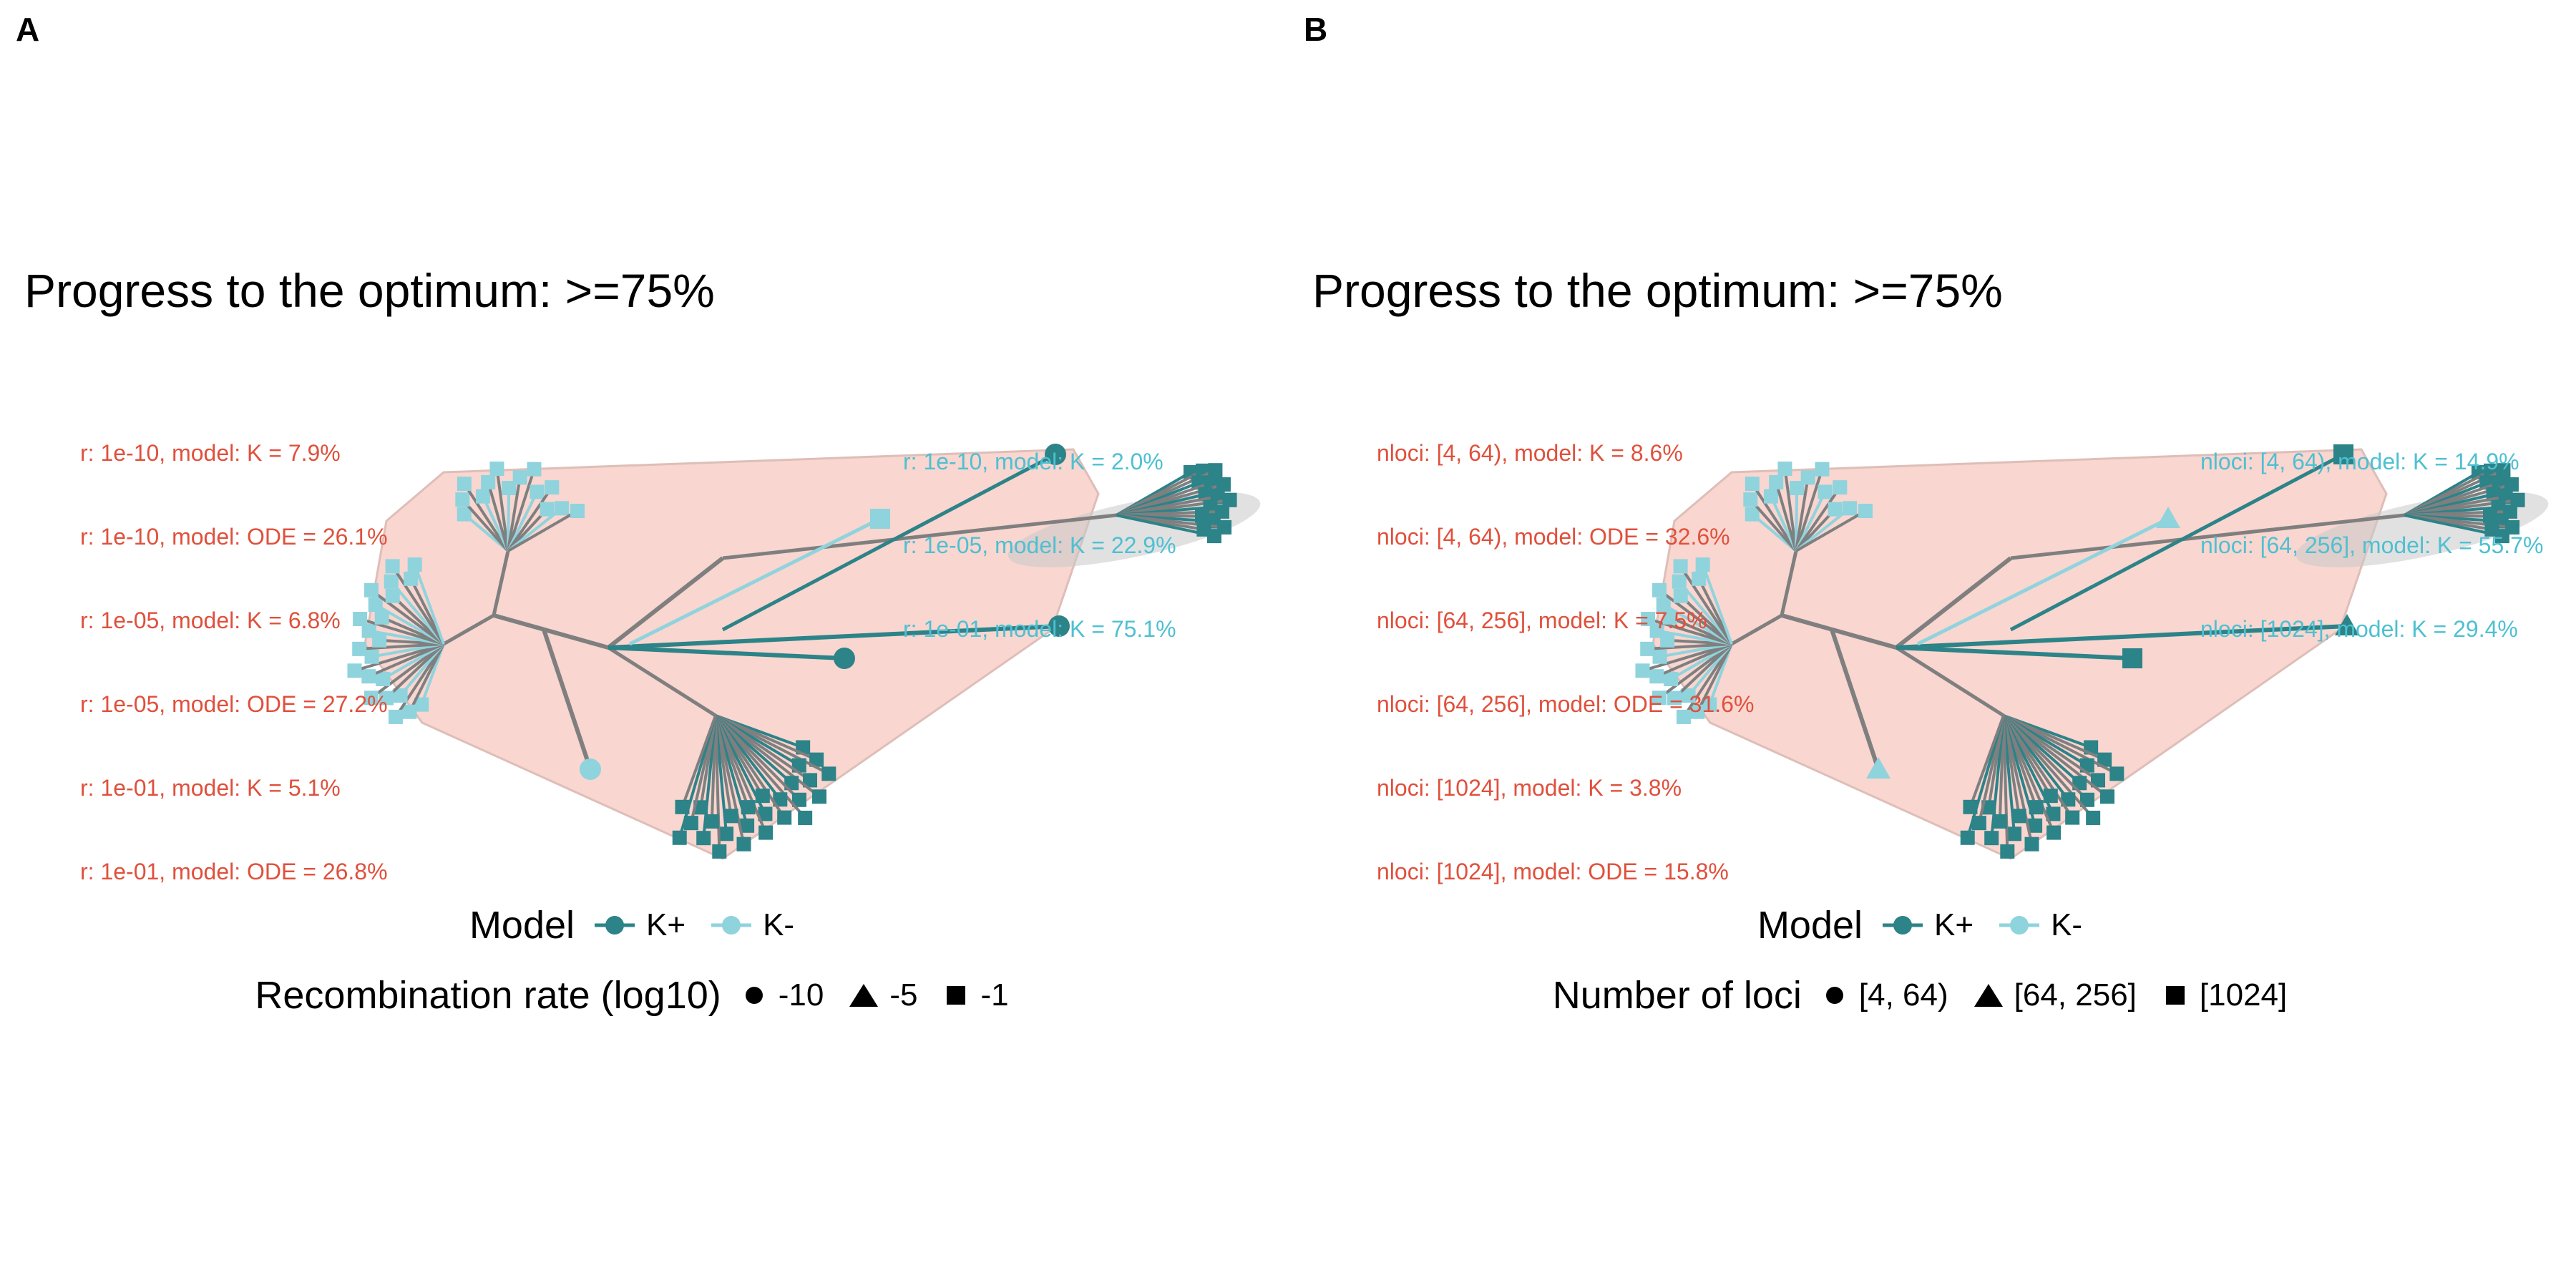 The height and width of the screenshot is (1288, 2576). What do you see at coordinates (754, 995) in the screenshot?
I see `circle-icon` at bounding box center [754, 995].